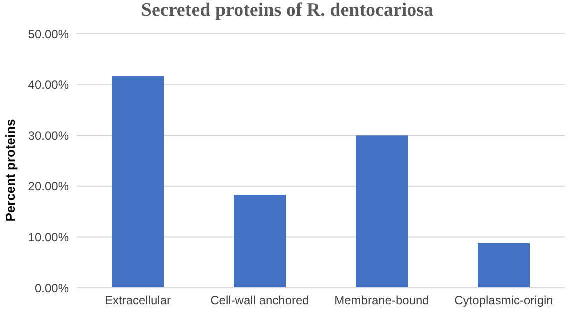 The height and width of the screenshot is (316, 575). I want to click on x-tick-label: Membrane-bound, so click(382, 301).